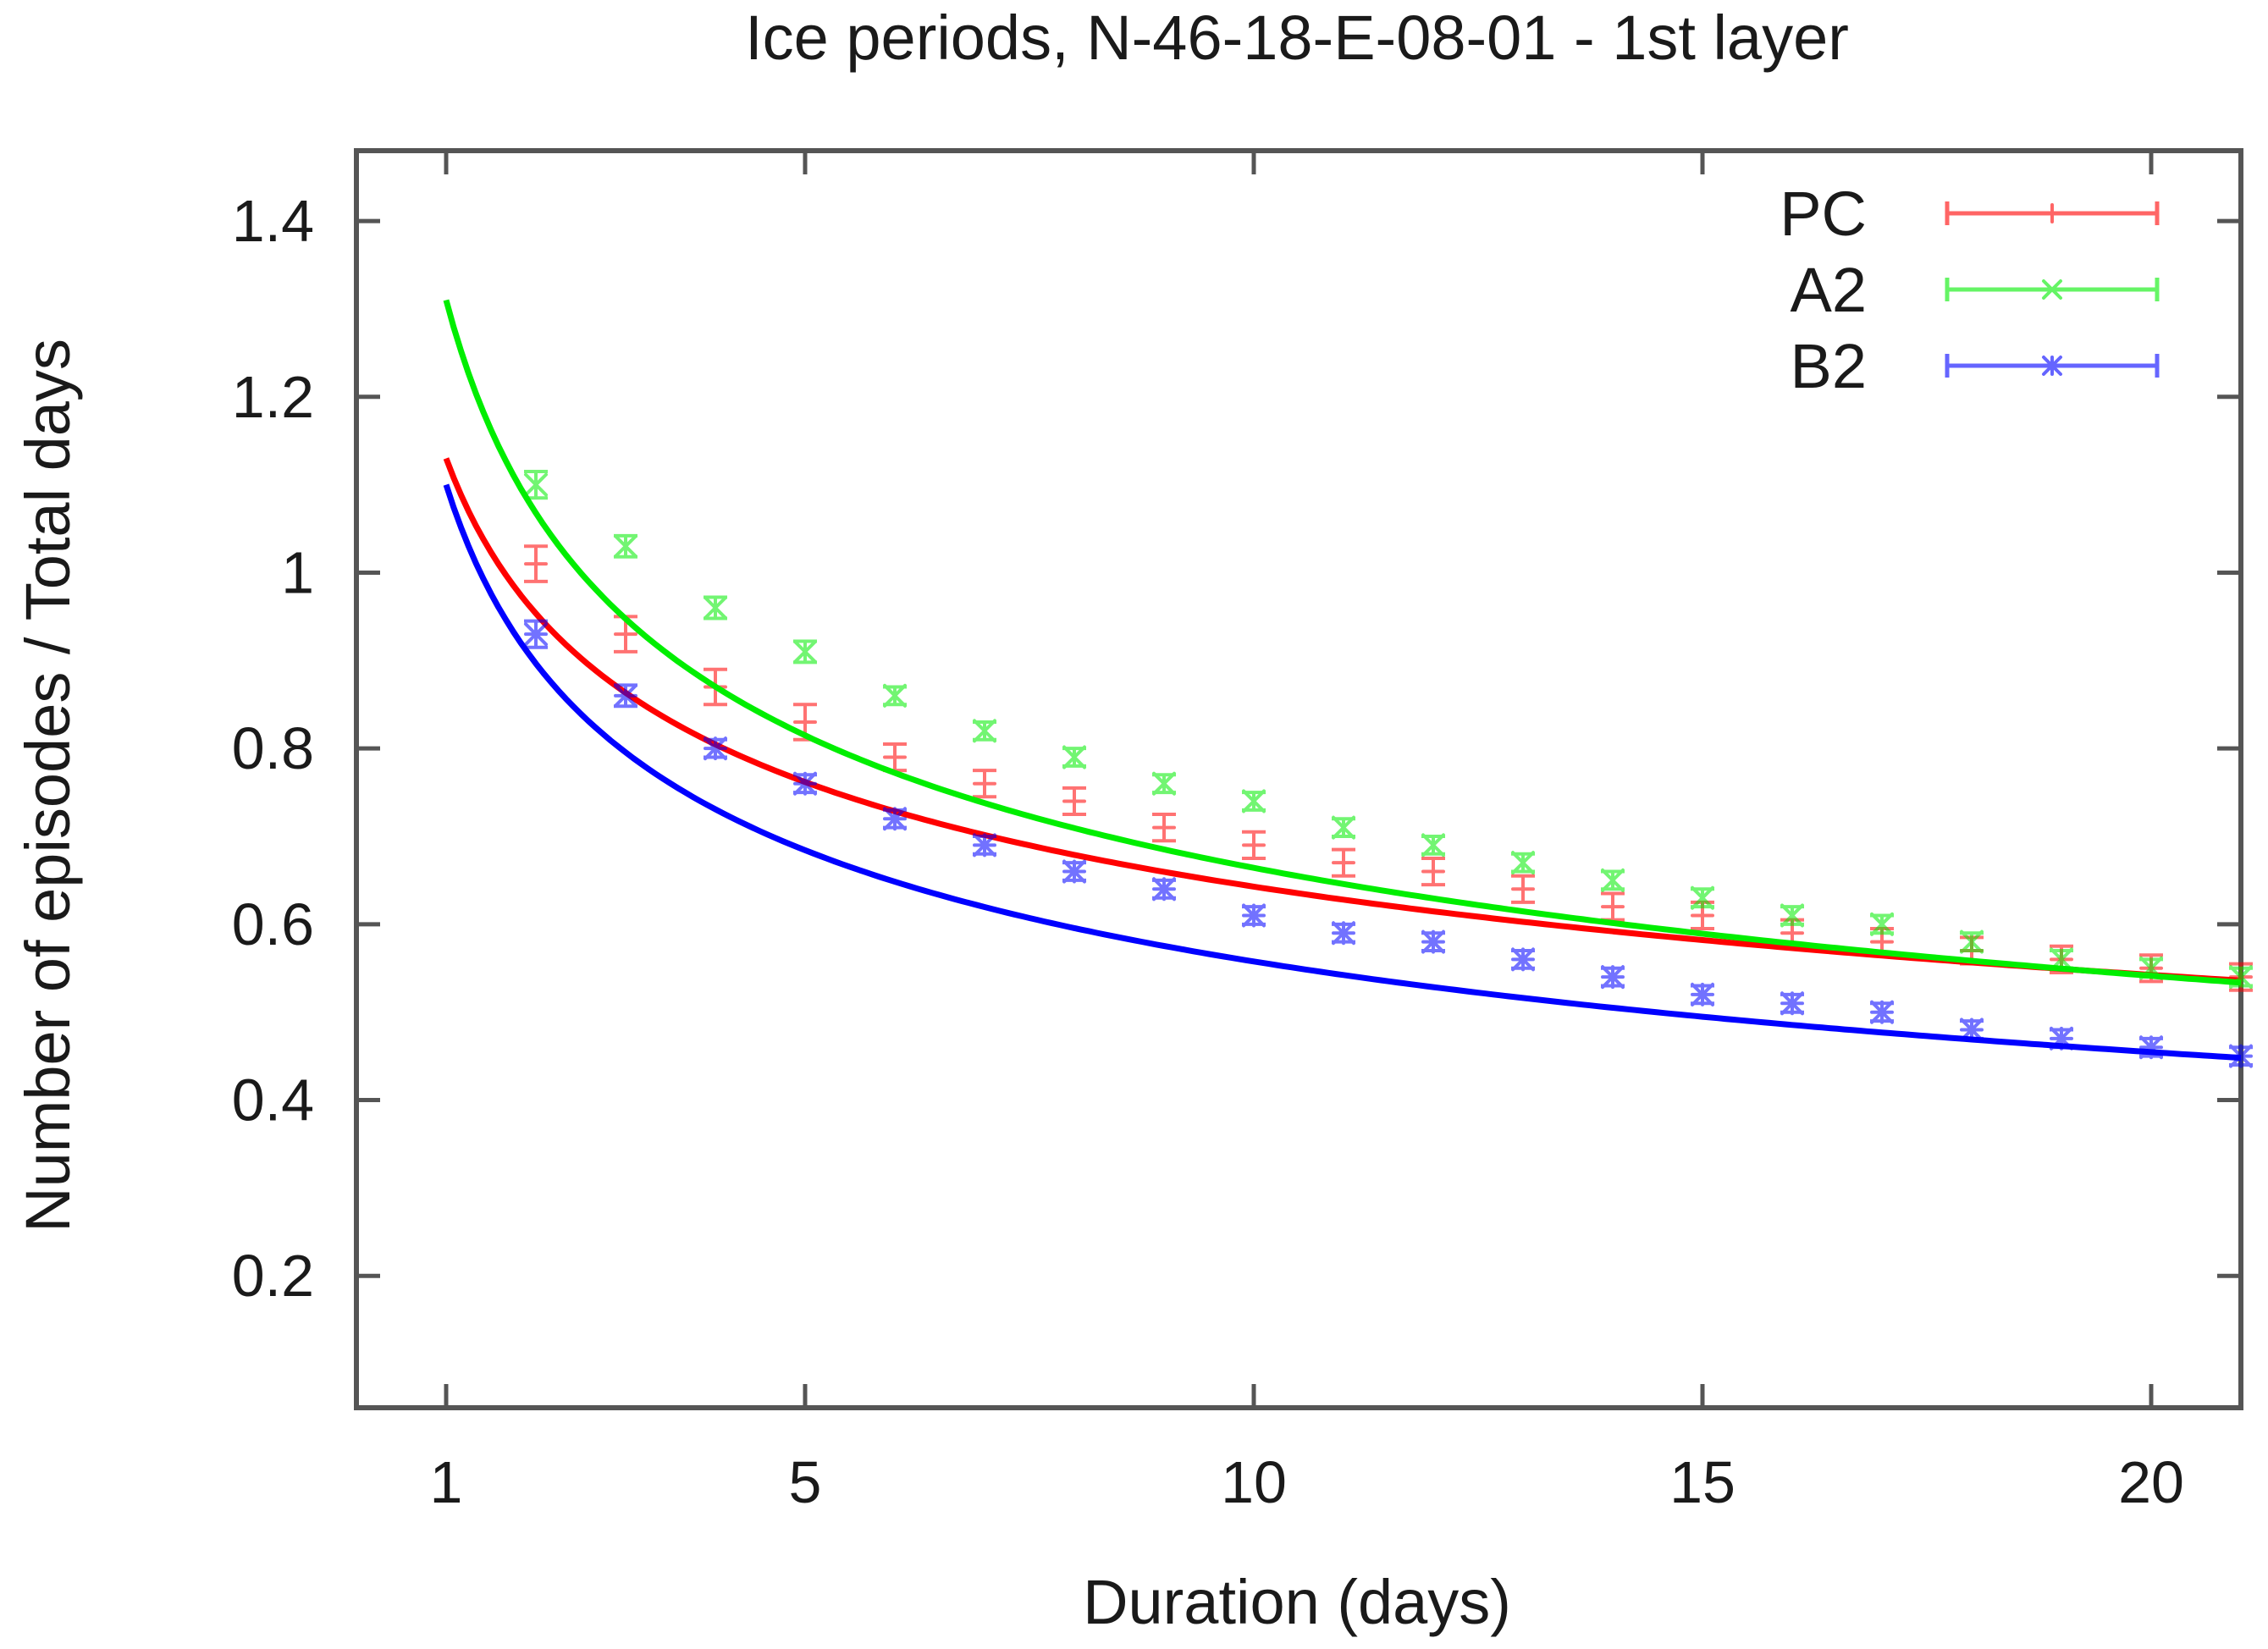 This screenshot has height=1649, width=2268. What do you see at coordinates (1828, 366) in the screenshot?
I see `legend-label: B2` at bounding box center [1828, 366].